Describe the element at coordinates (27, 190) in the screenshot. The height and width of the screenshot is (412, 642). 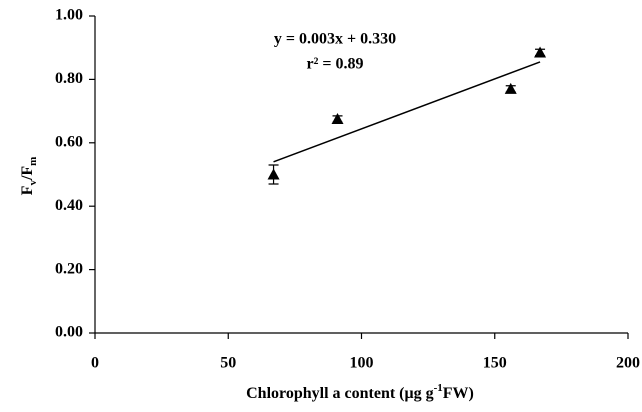
I see `y-label-part: F` at that location.